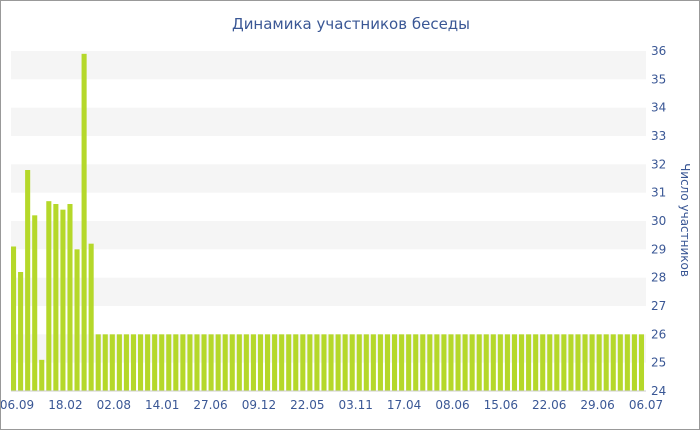  Describe the element at coordinates (307, 405) in the screenshot. I see `x-tick-label: 22.05` at that location.